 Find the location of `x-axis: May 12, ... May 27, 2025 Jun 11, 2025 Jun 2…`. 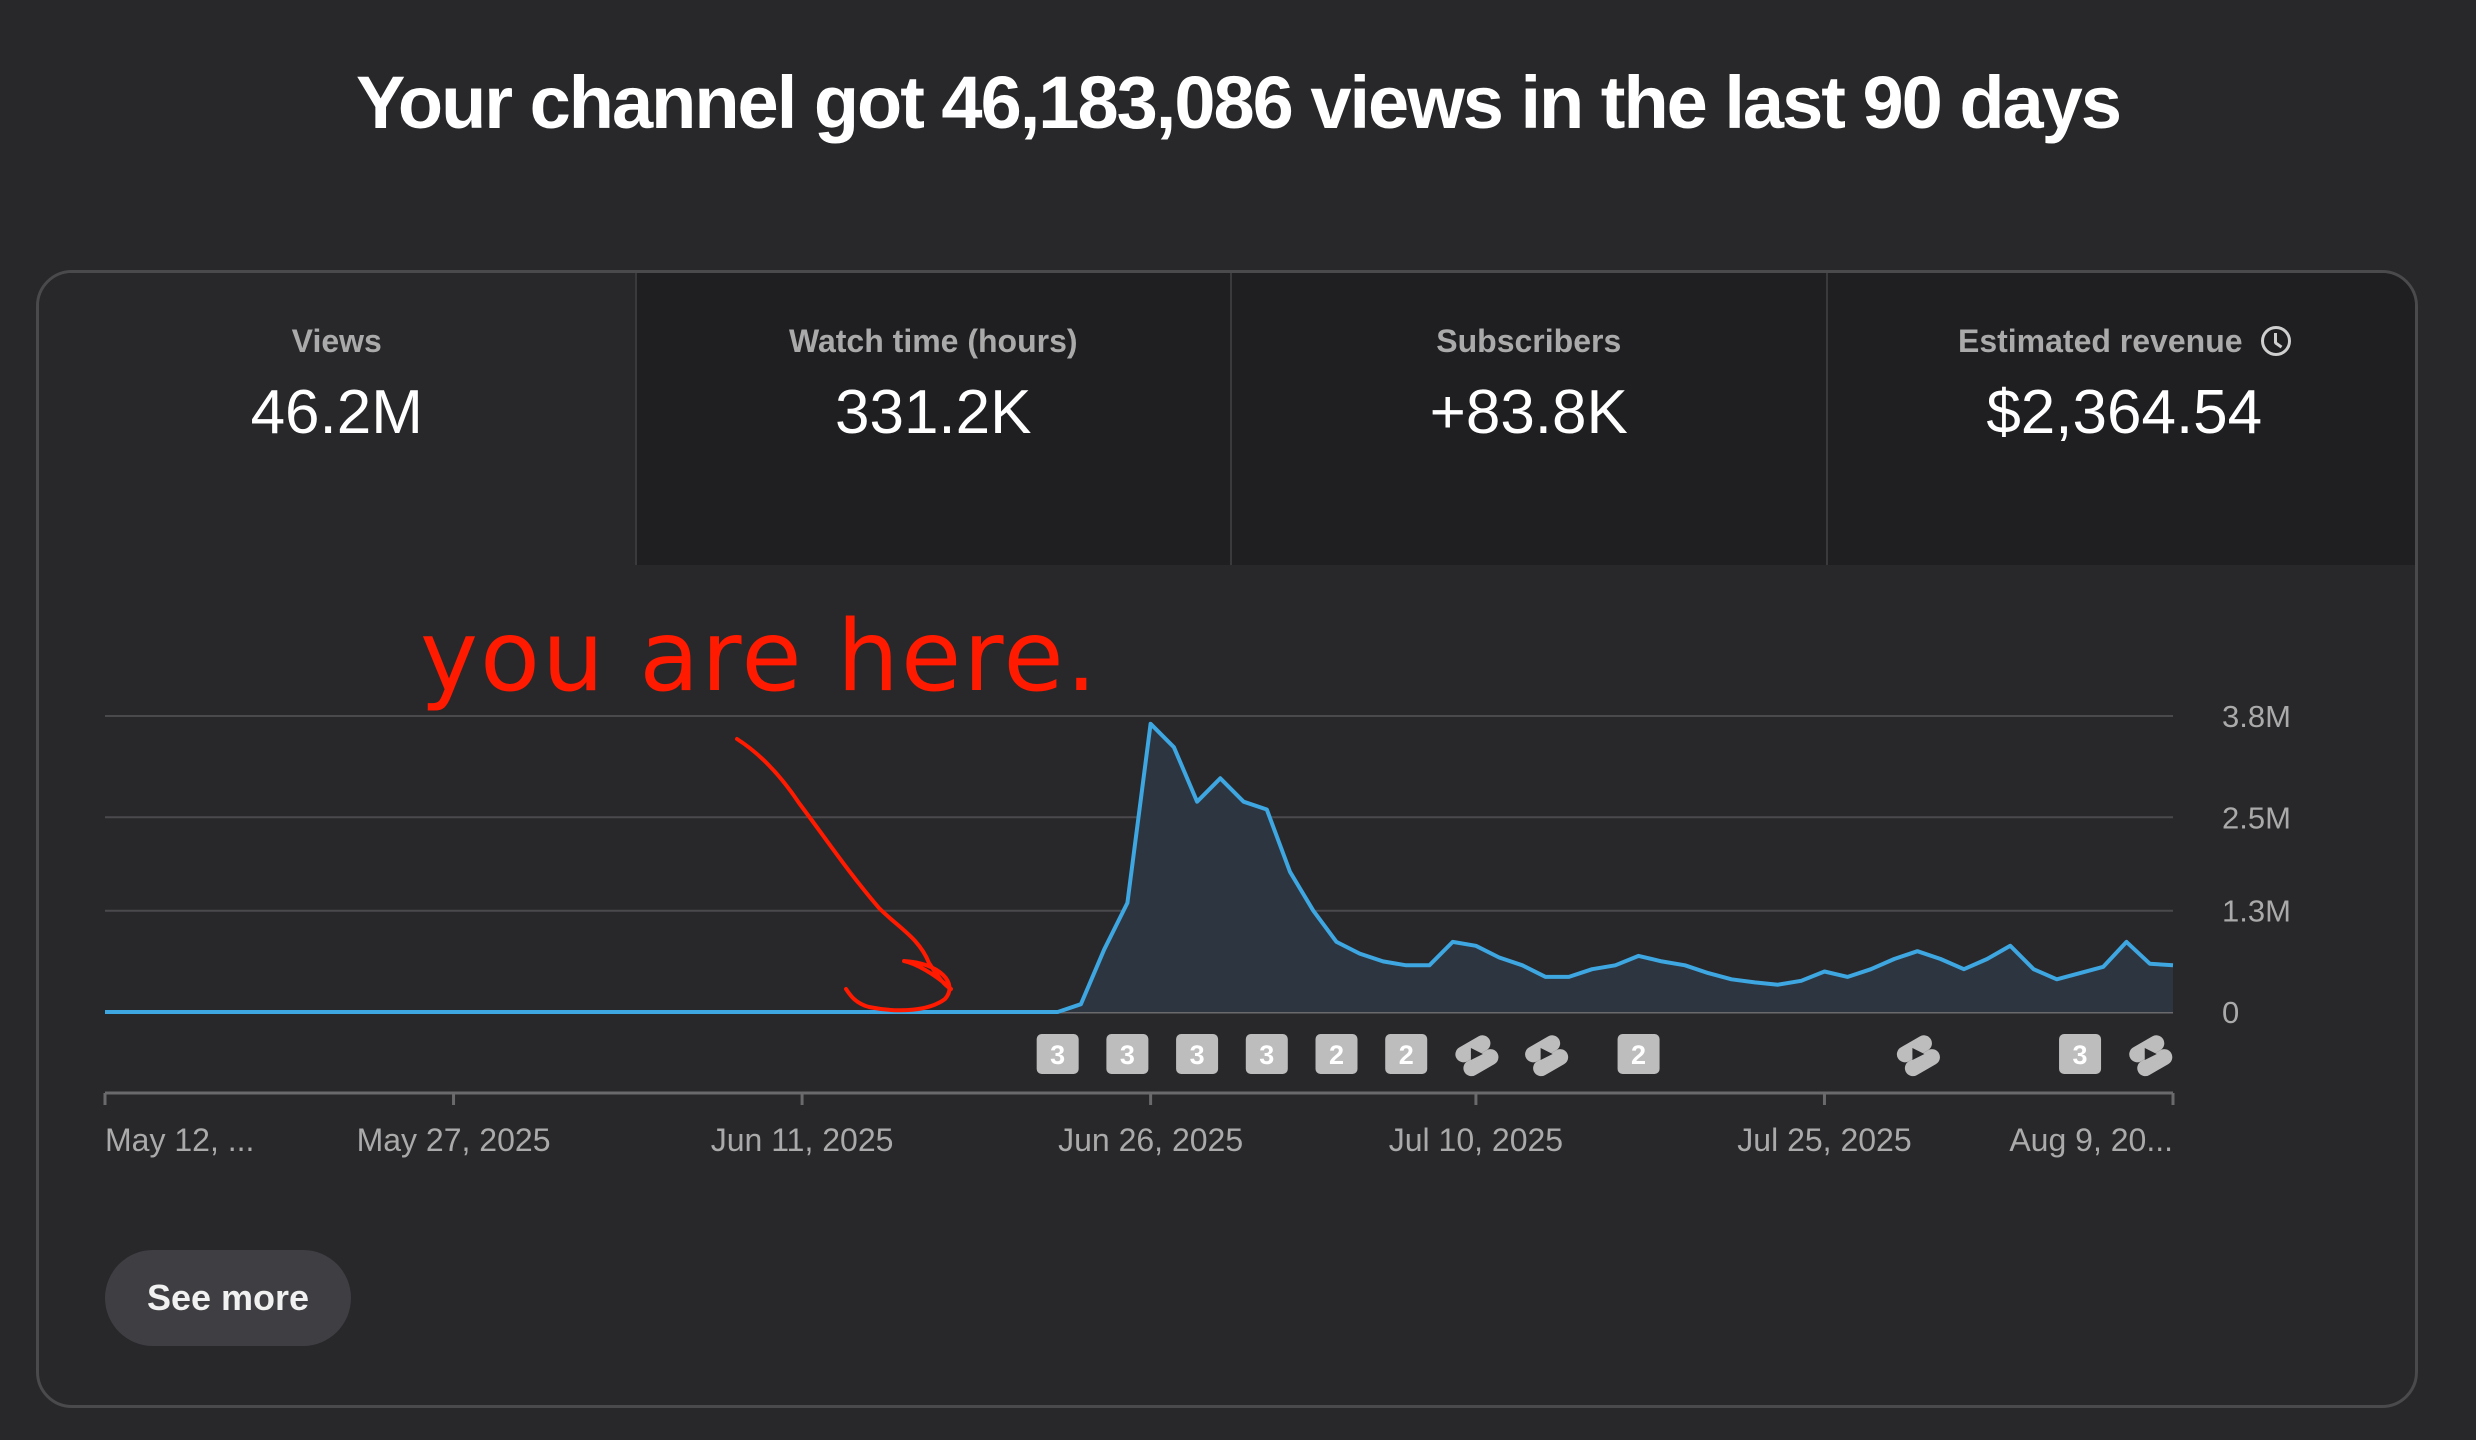

x-axis: May 12, ... May 27, 2025 Jun 11, 2025 Jun 2… is located at coordinates (1139, 1124).